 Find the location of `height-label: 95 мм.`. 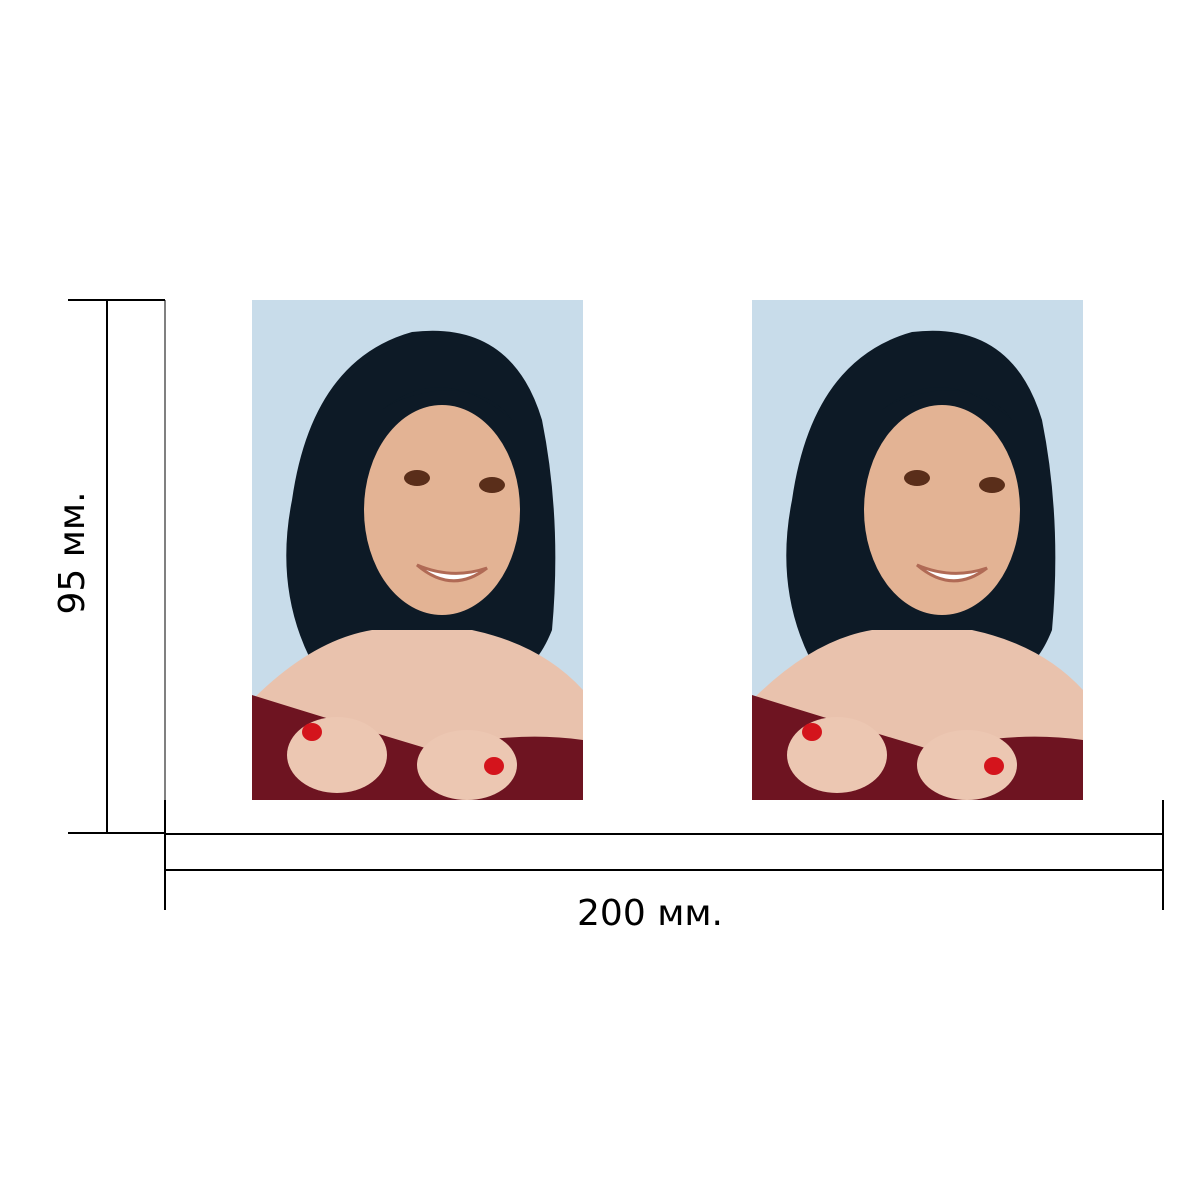

height-label: 95 мм. is located at coordinates (72, 552).